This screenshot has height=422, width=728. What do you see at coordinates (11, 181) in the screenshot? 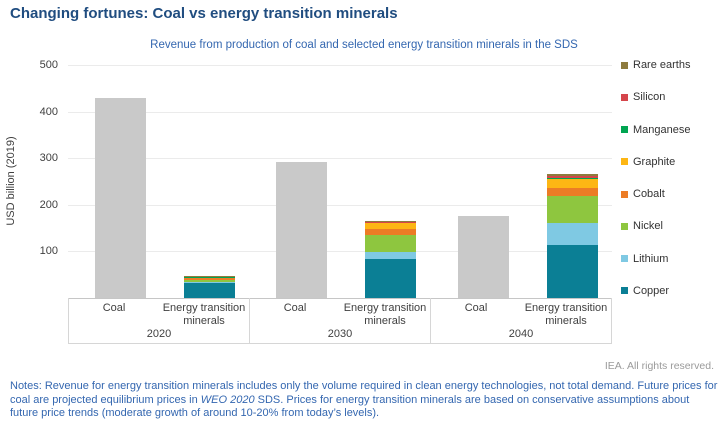
I see `y-axis-label: USD billion (2019)` at bounding box center [11, 181].